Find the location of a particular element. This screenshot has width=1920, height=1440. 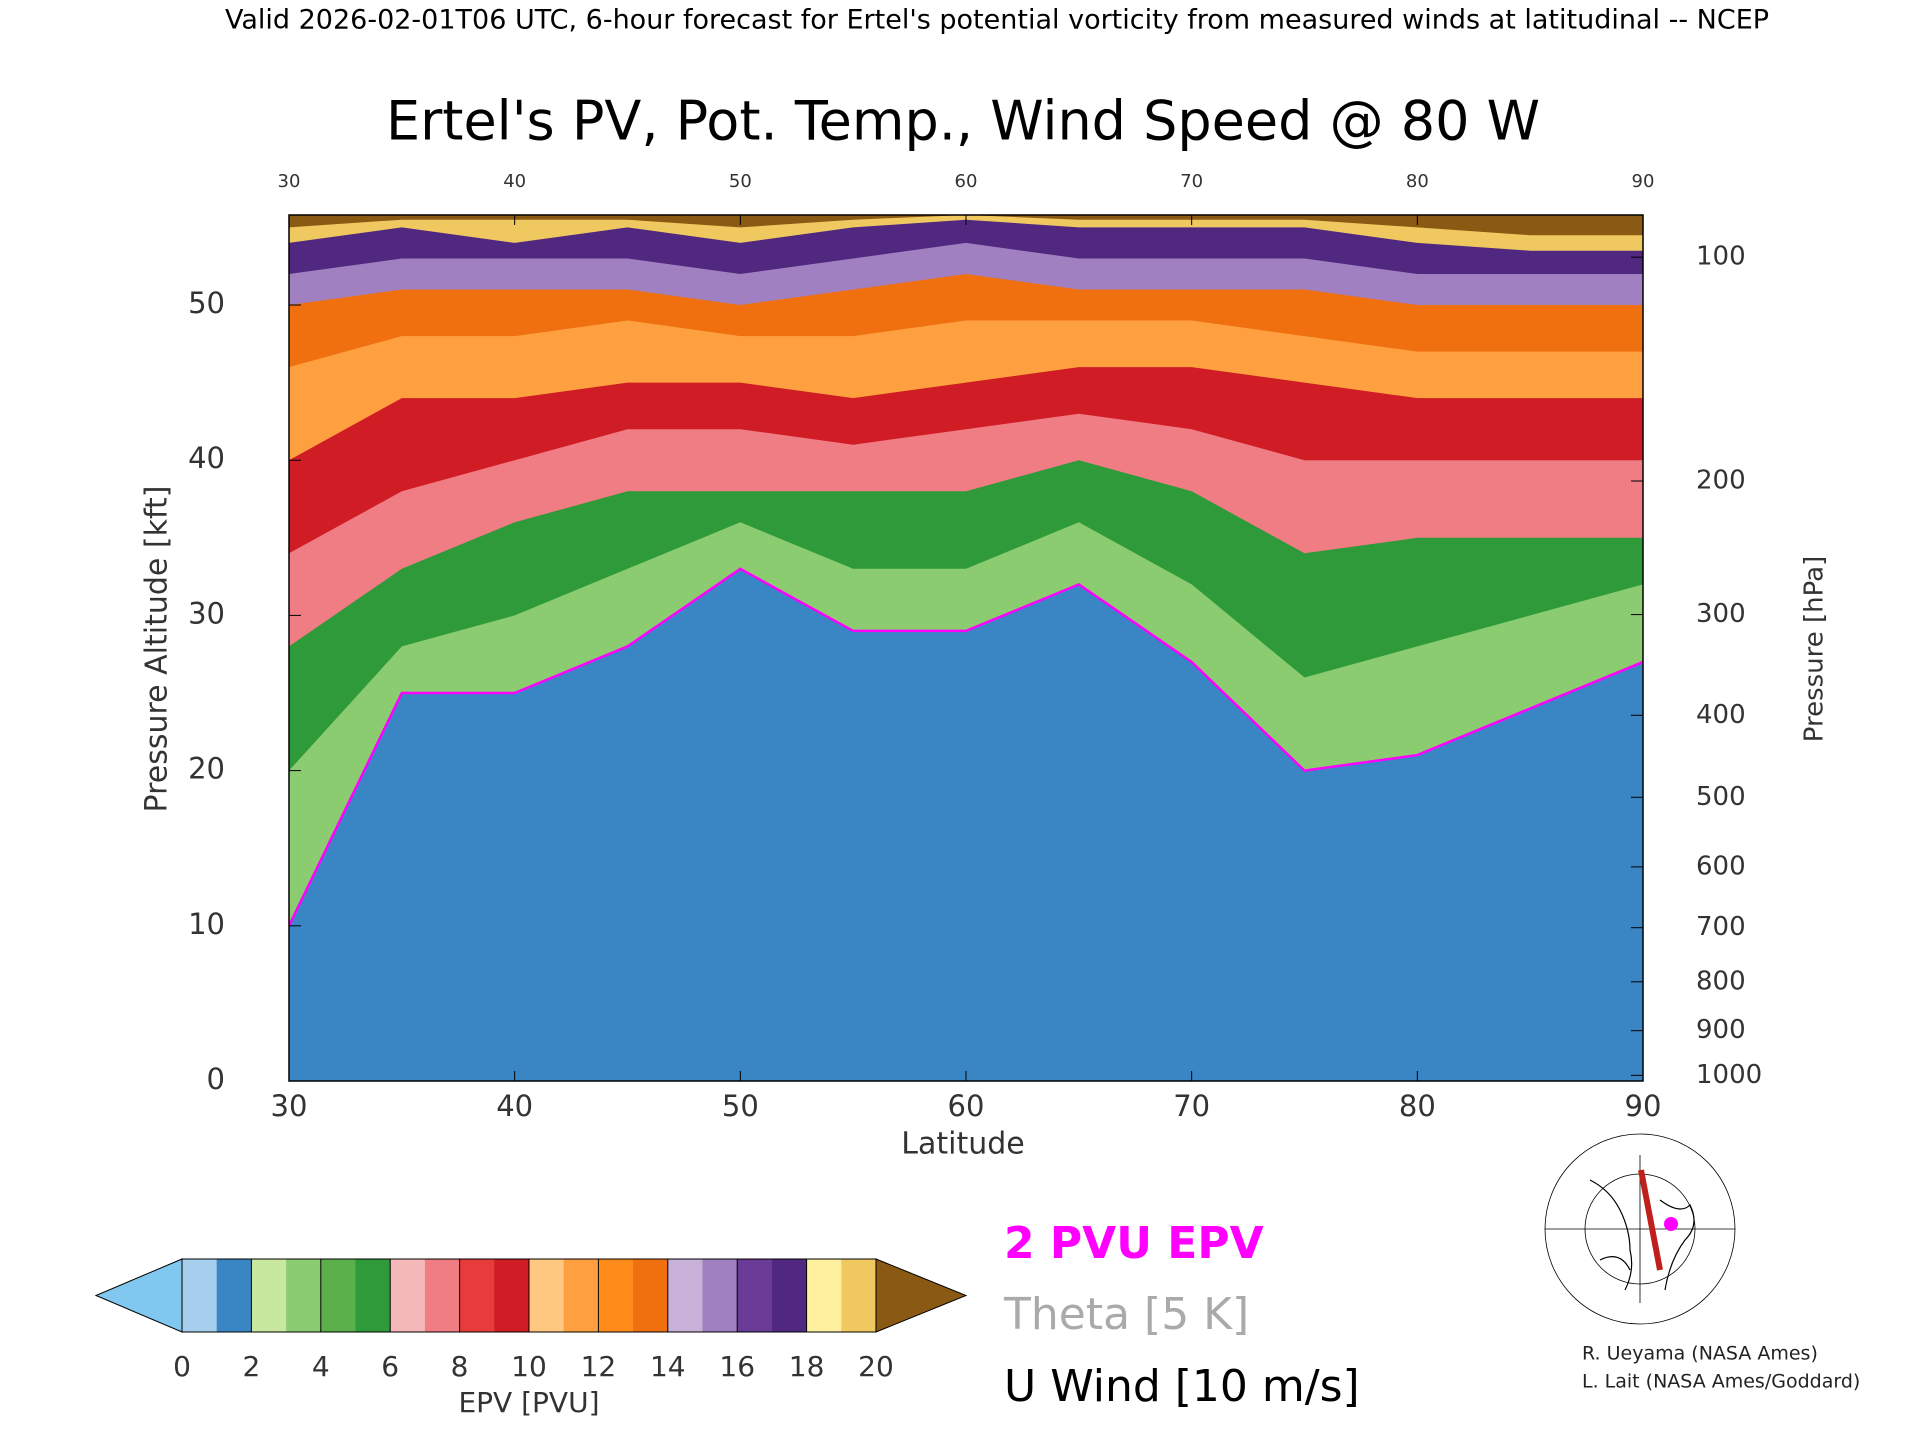

x-tick-label-top: 50 is located at coordinates (740, 181).